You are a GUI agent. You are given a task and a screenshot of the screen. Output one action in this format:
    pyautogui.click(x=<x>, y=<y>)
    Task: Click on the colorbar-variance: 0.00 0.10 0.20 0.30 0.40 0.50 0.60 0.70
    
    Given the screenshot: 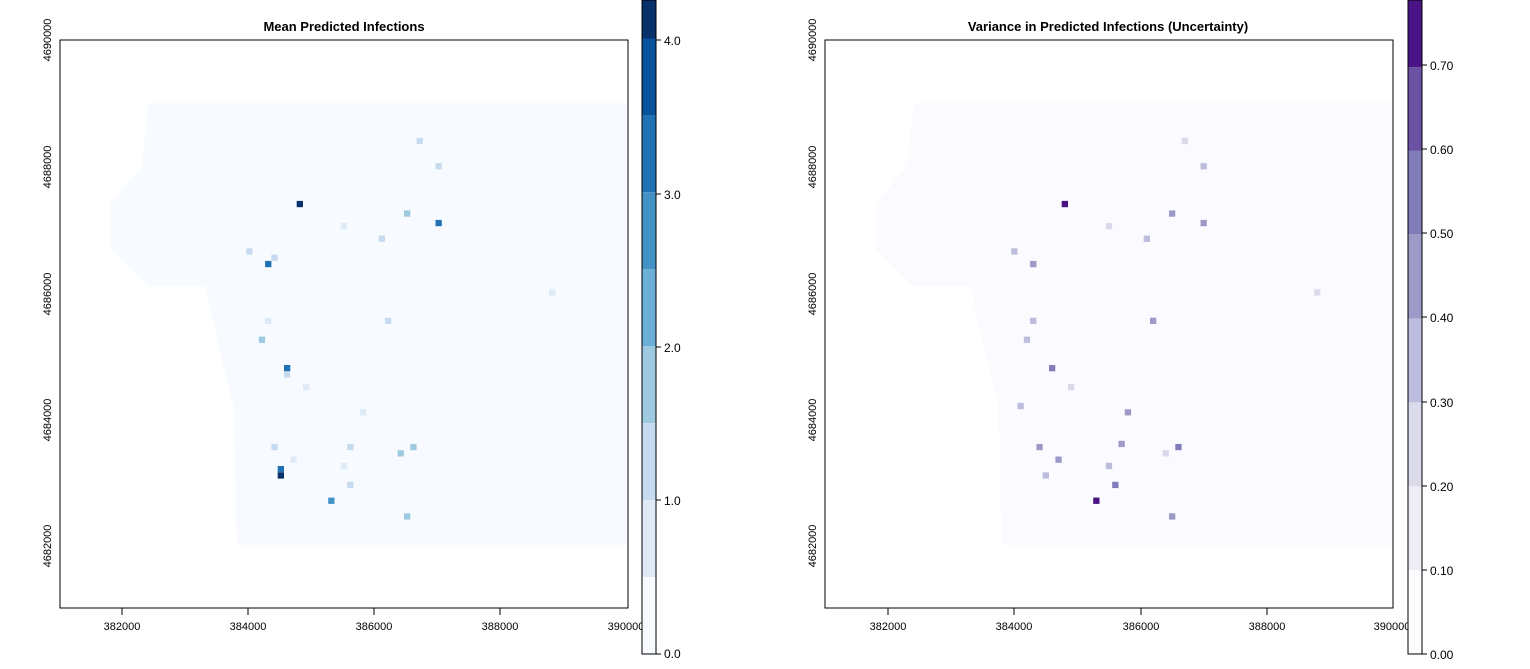 What is the action you would take?
    pyautogui.click(x=1430, y=331)
    